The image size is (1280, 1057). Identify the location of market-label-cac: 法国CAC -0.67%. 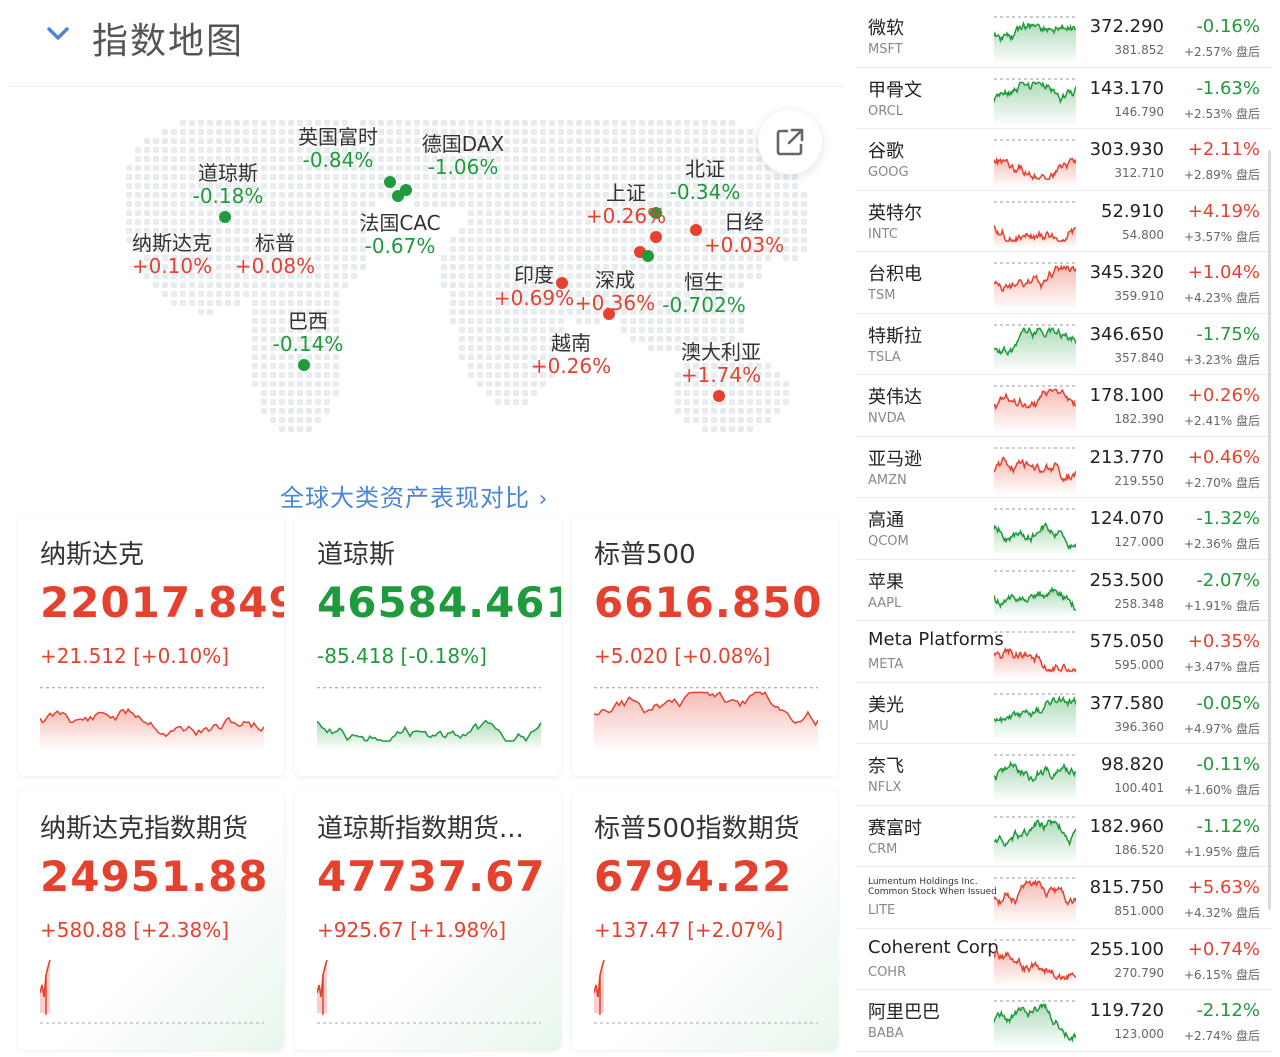
(400, 235).